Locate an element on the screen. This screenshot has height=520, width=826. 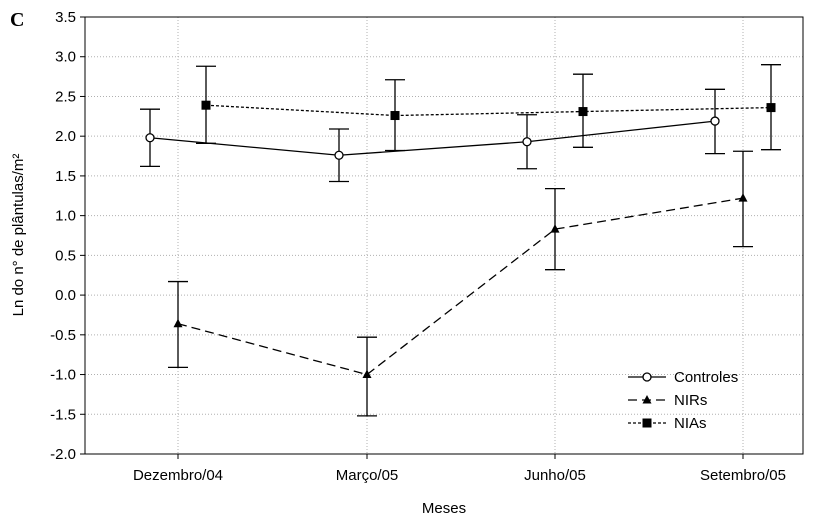
legend-label: NIRs is located at coordinates (690, 400).